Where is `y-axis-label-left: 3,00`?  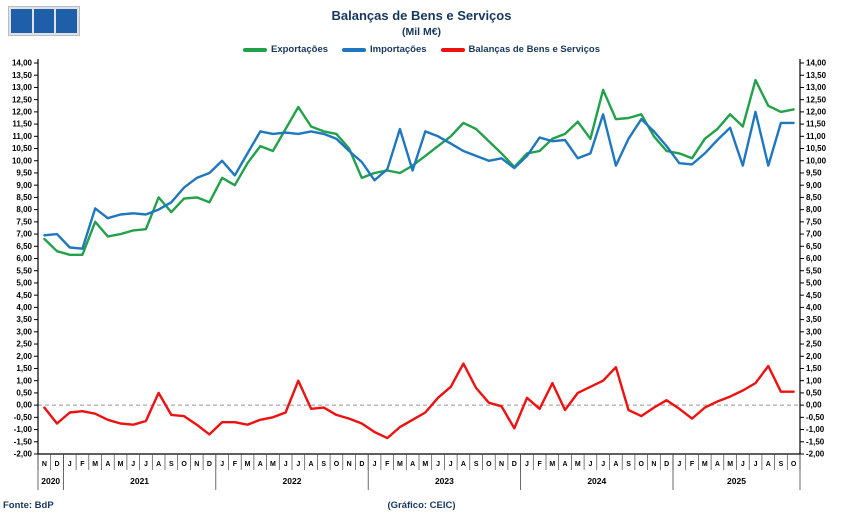
y-axis-label-left: 3,00 is located at coordinates (24, 331).